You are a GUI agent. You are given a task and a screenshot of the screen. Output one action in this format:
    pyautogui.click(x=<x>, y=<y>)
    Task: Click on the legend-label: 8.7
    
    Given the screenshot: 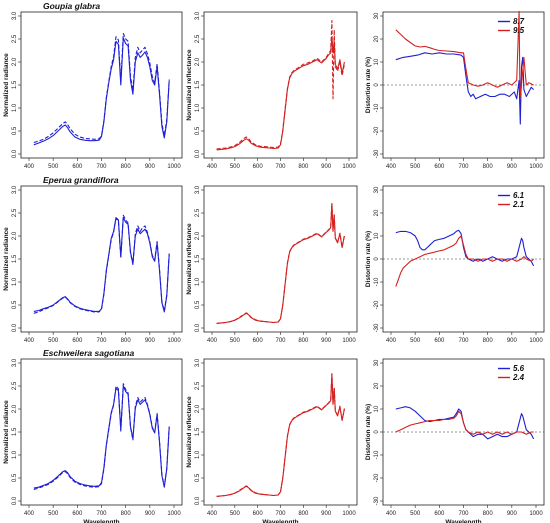 What is the action you would take?
    pyautogui.click(x=519, y=21)
    